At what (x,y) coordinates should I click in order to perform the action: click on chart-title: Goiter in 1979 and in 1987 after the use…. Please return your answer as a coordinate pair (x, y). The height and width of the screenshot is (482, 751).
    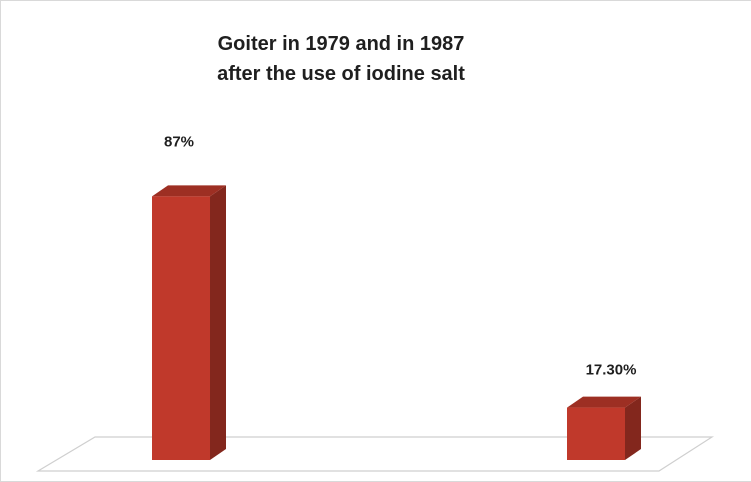
    Looking at the image, I should click on (341, 59).